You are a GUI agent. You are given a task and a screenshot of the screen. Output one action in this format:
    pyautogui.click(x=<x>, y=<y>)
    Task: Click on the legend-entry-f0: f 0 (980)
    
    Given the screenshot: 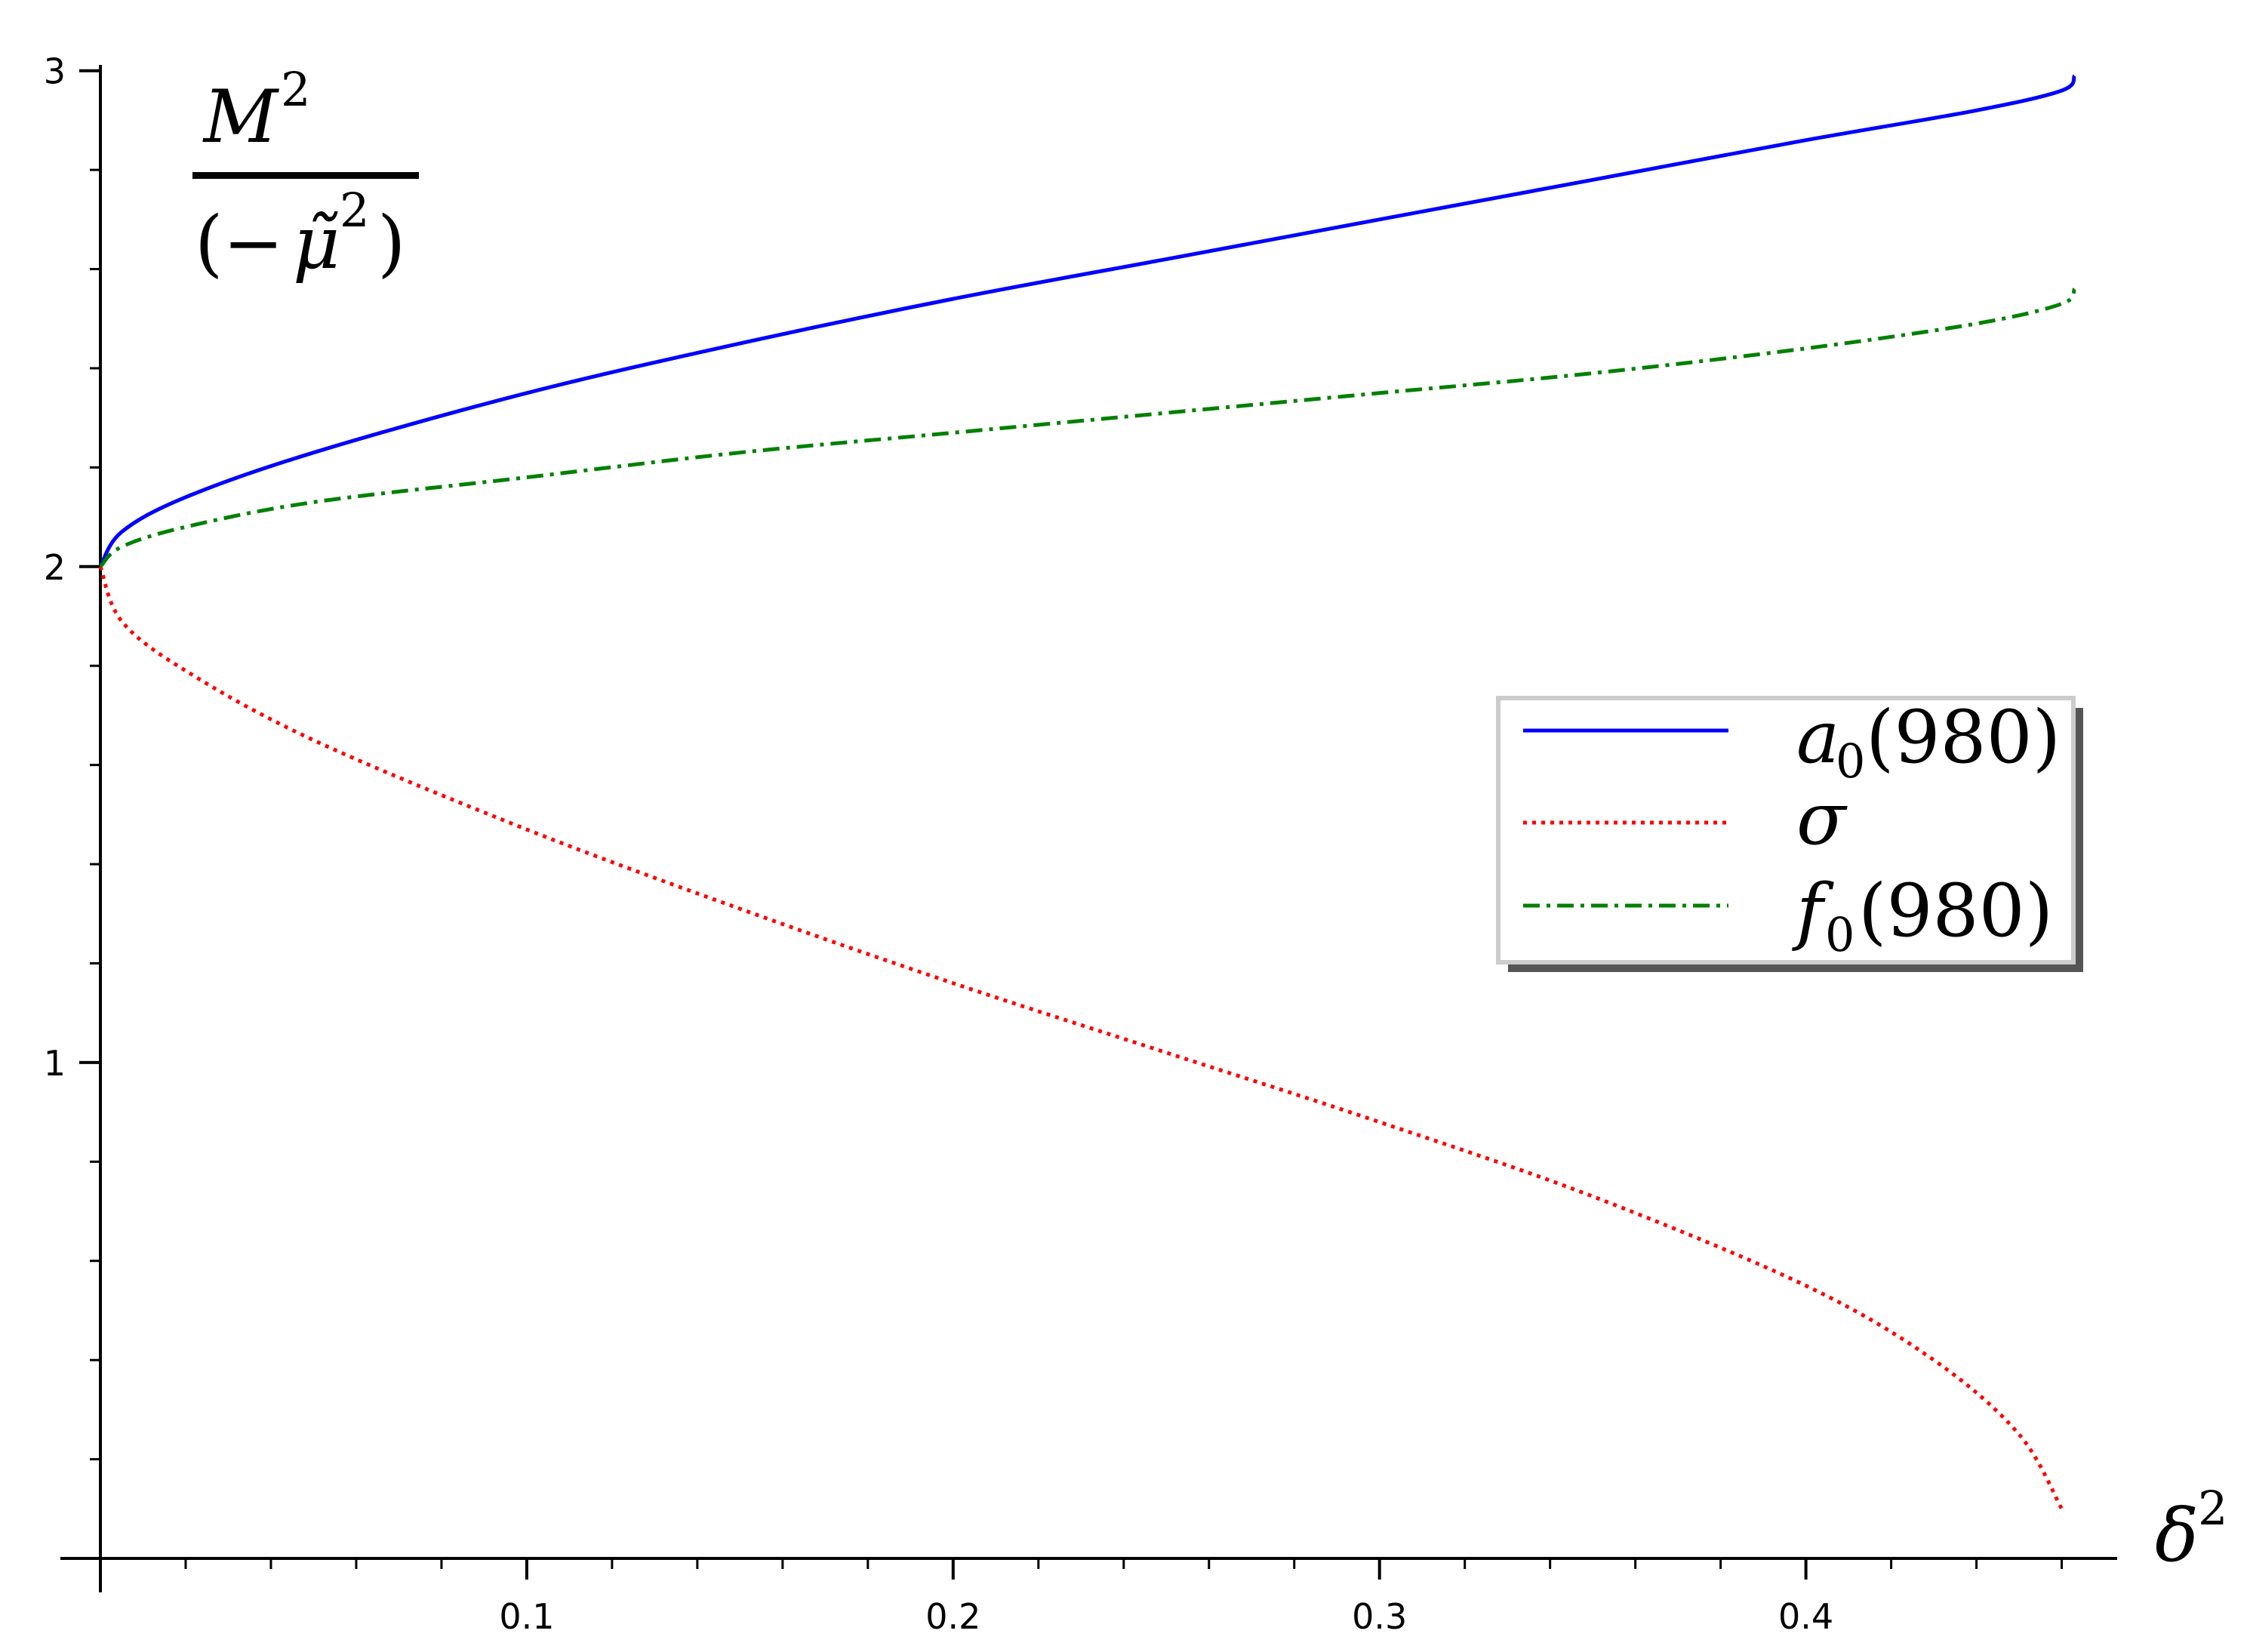 What is the action you would take?
    pyautogui.click(x=1788, y=915)
    